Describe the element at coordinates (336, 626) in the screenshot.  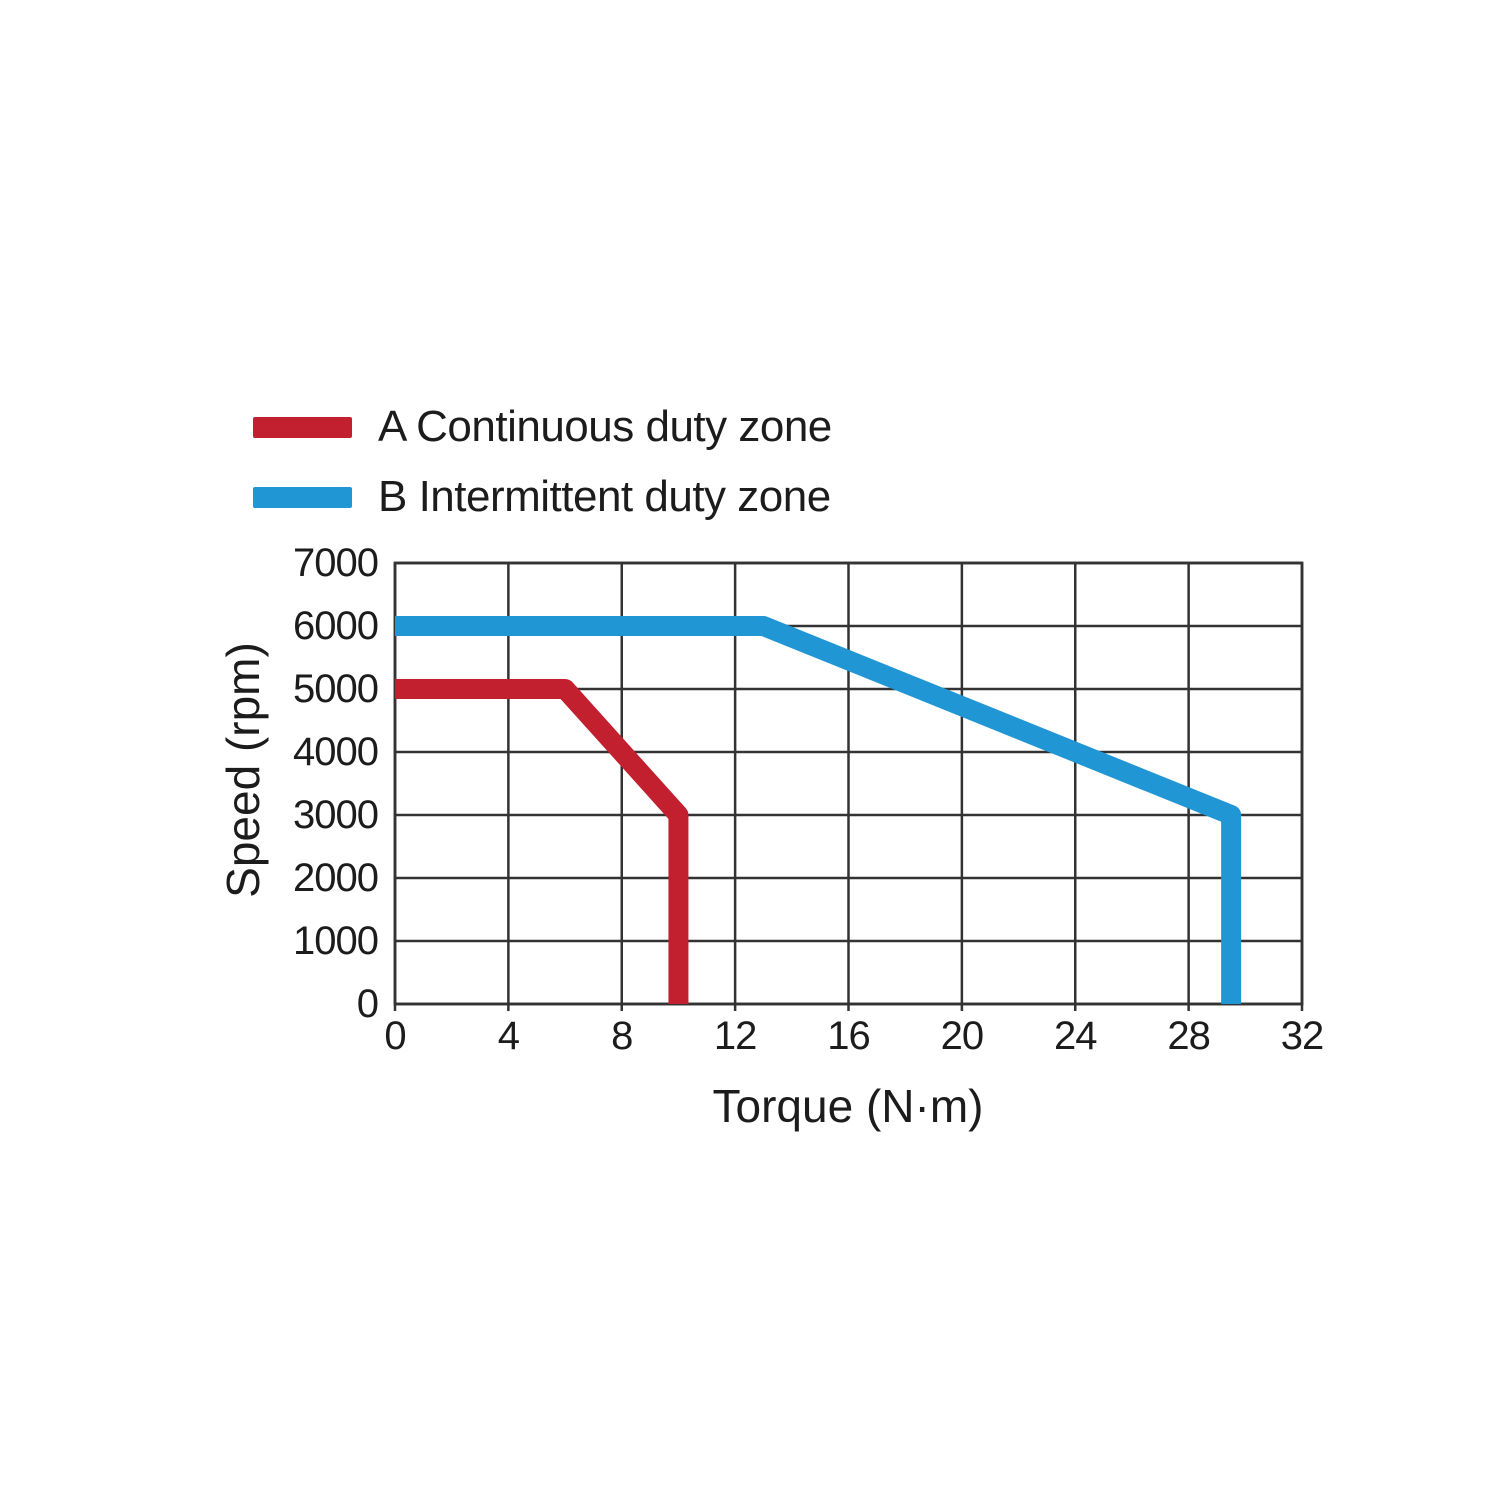
I see `y-tick-label: 6000` at that location.